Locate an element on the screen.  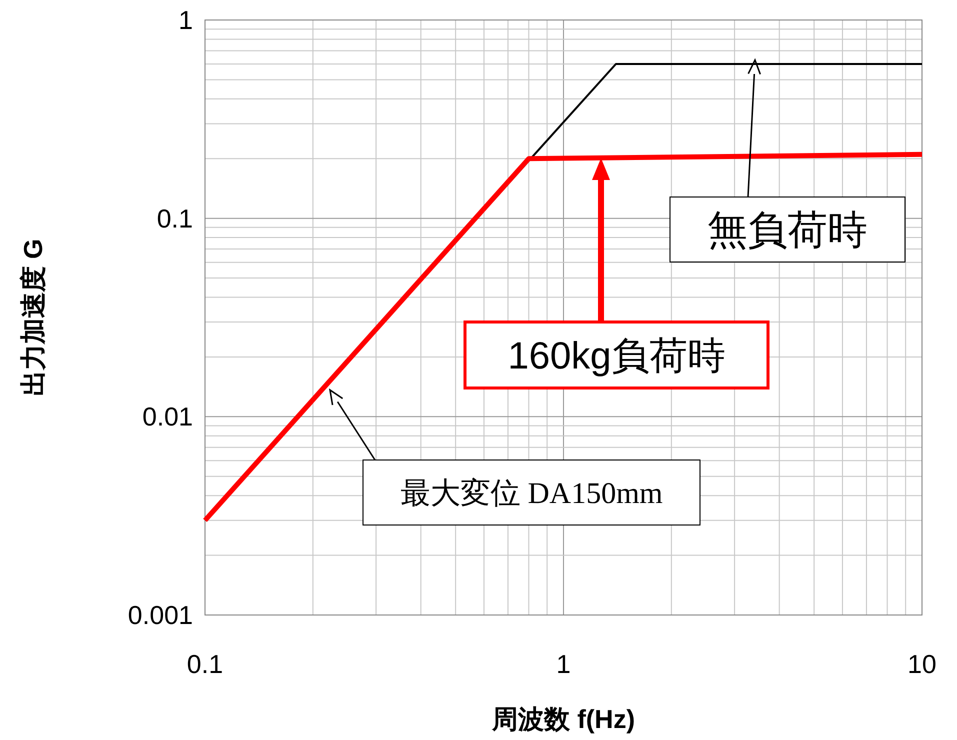
x-tick-label: 1 is located at coordinates (563, 664).